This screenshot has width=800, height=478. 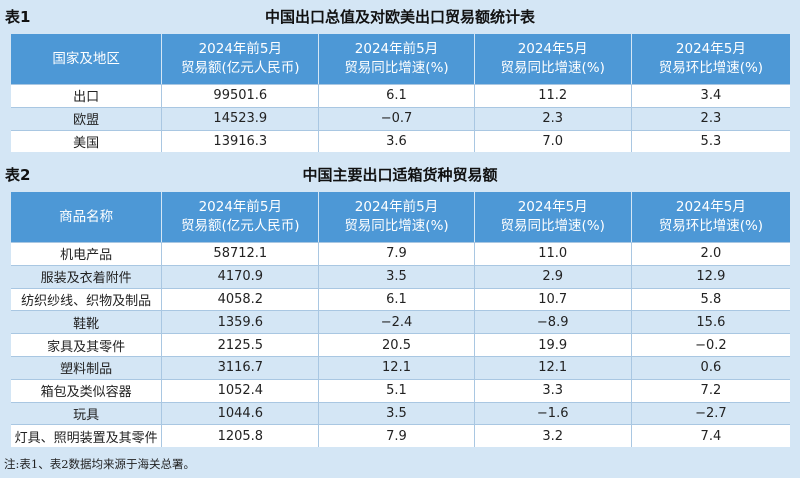 What do you see at coordinates (397, 141) in the screenshot?
I see `value-cell: 3.6` at bounding box center [397, 141].